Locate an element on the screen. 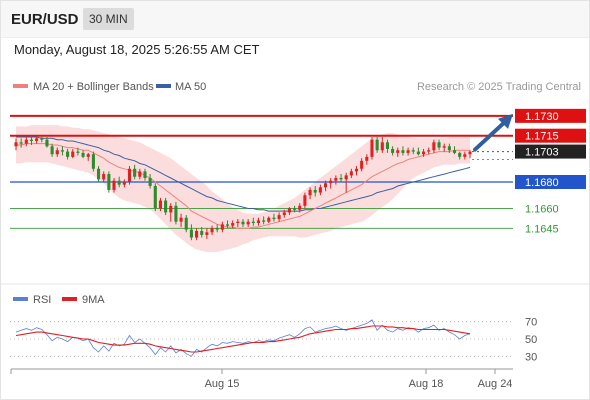  projection-arrowhead is located at coordinates (505, 121).